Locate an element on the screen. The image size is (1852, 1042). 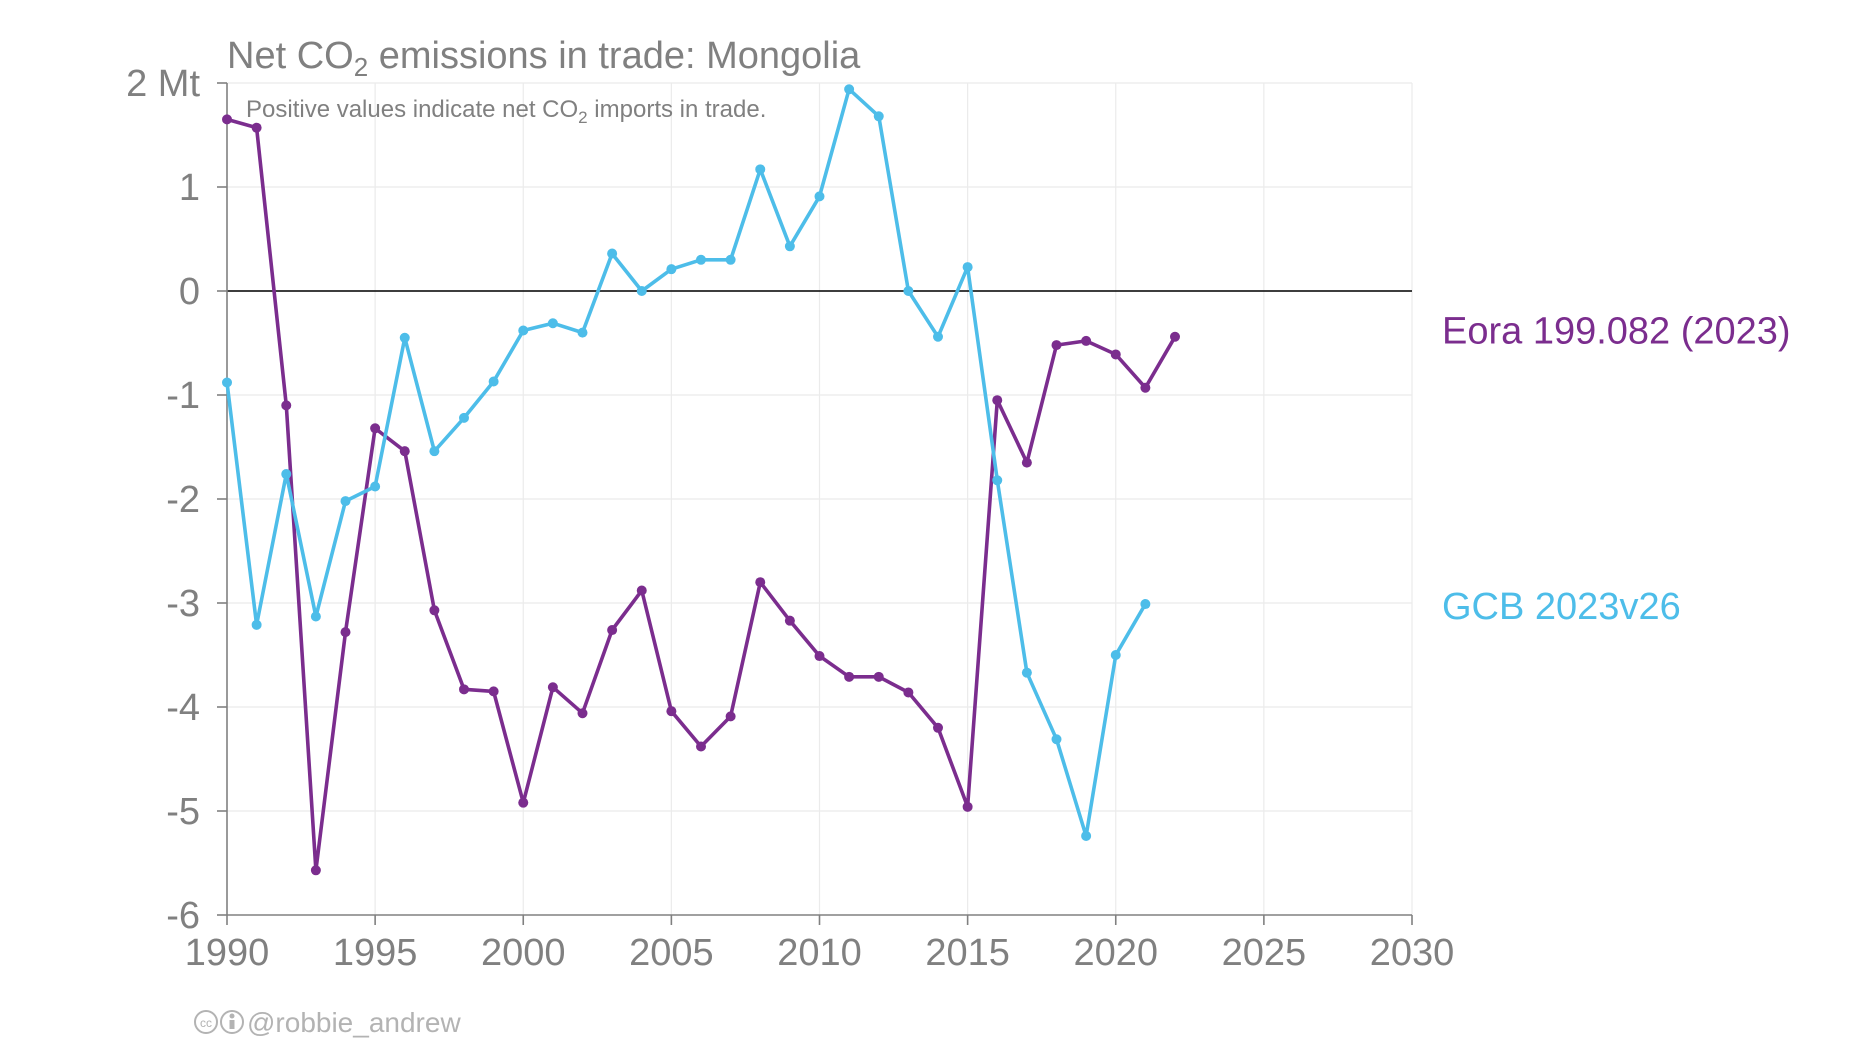
y-tick-label: 2 Mt is located at coordinates (163, 84).